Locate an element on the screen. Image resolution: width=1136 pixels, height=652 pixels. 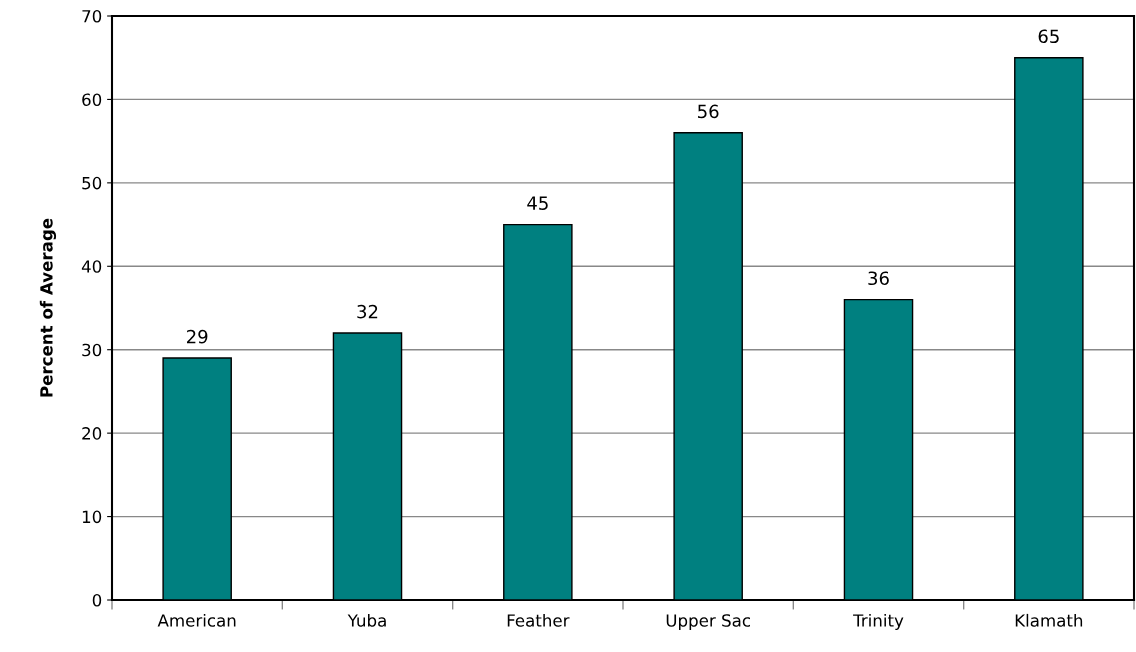
data-label: 45 is located at coordinates (537, 203).